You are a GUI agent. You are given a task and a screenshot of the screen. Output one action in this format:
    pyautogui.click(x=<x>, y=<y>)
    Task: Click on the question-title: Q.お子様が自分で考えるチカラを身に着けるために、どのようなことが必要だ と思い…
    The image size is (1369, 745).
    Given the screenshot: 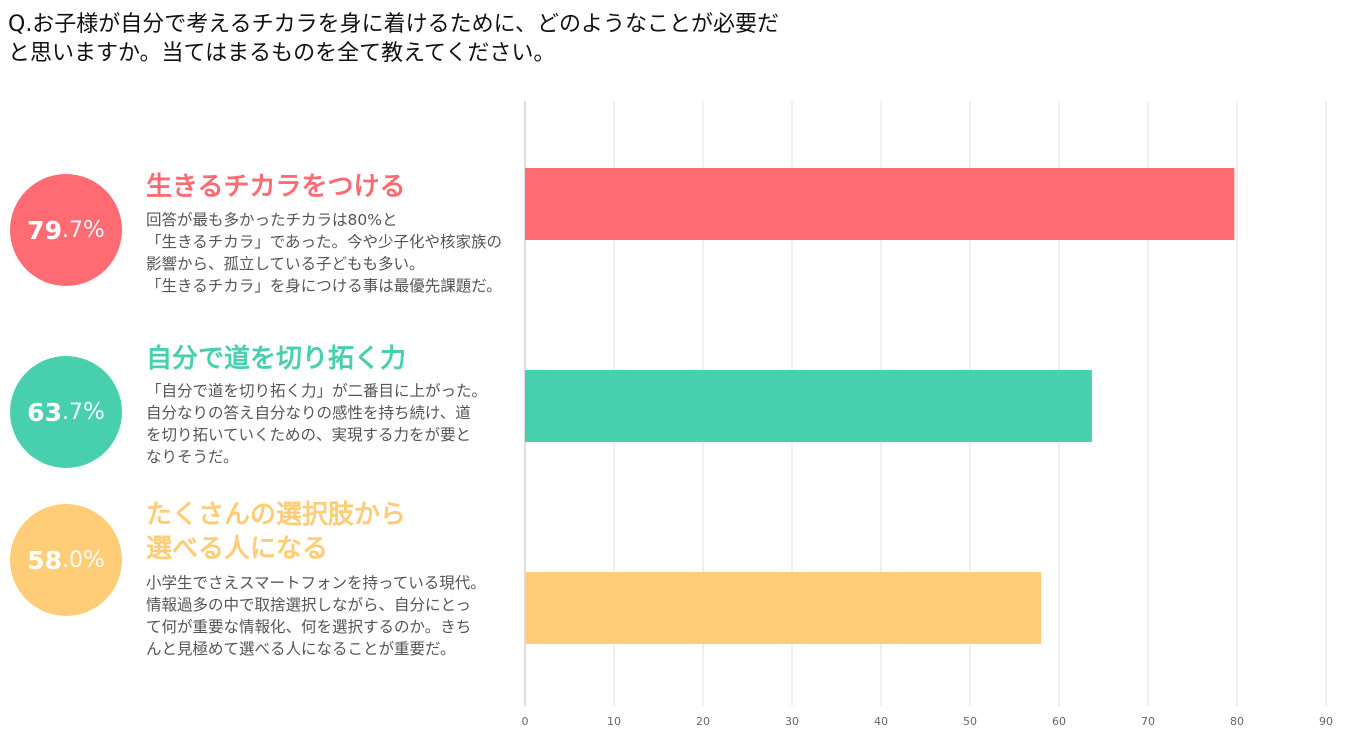 What is the action you would take?
    pyautogui.click(x=458, y=39)
    